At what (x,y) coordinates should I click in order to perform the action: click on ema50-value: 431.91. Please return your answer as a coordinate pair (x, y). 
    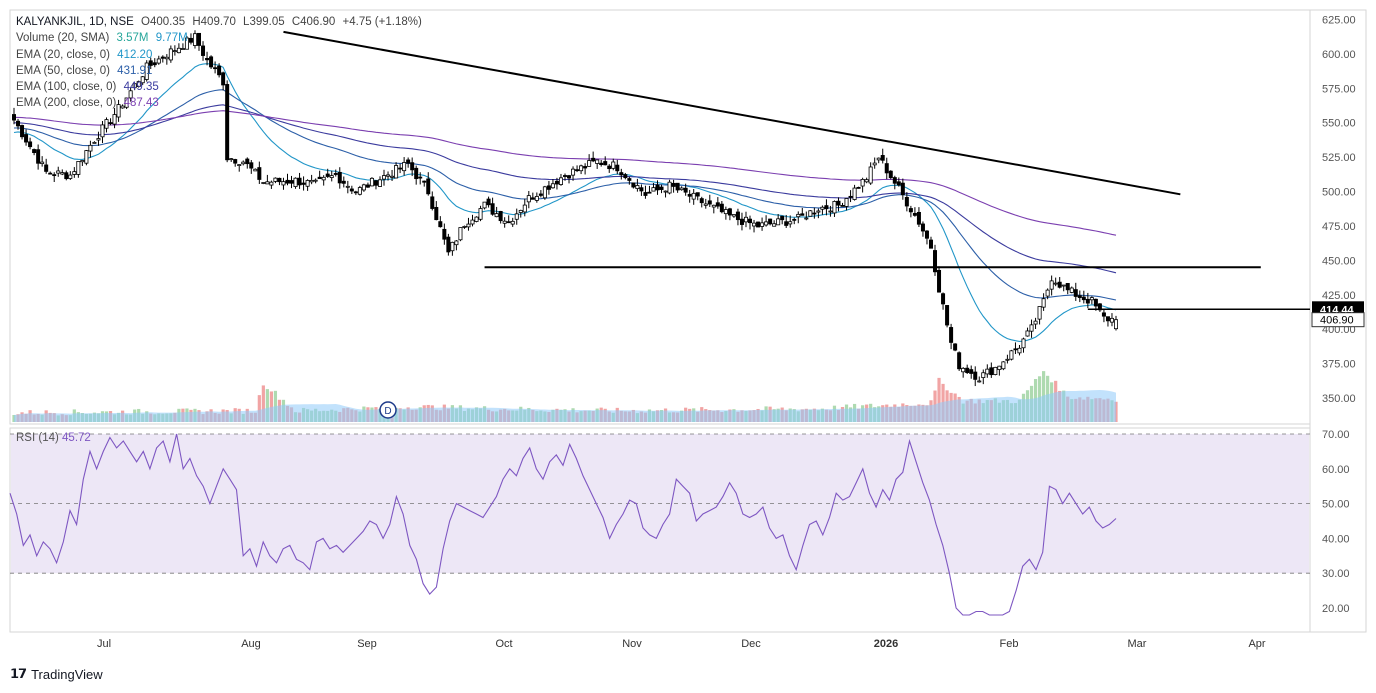
    Looking at the image, I should click on (135, 70).